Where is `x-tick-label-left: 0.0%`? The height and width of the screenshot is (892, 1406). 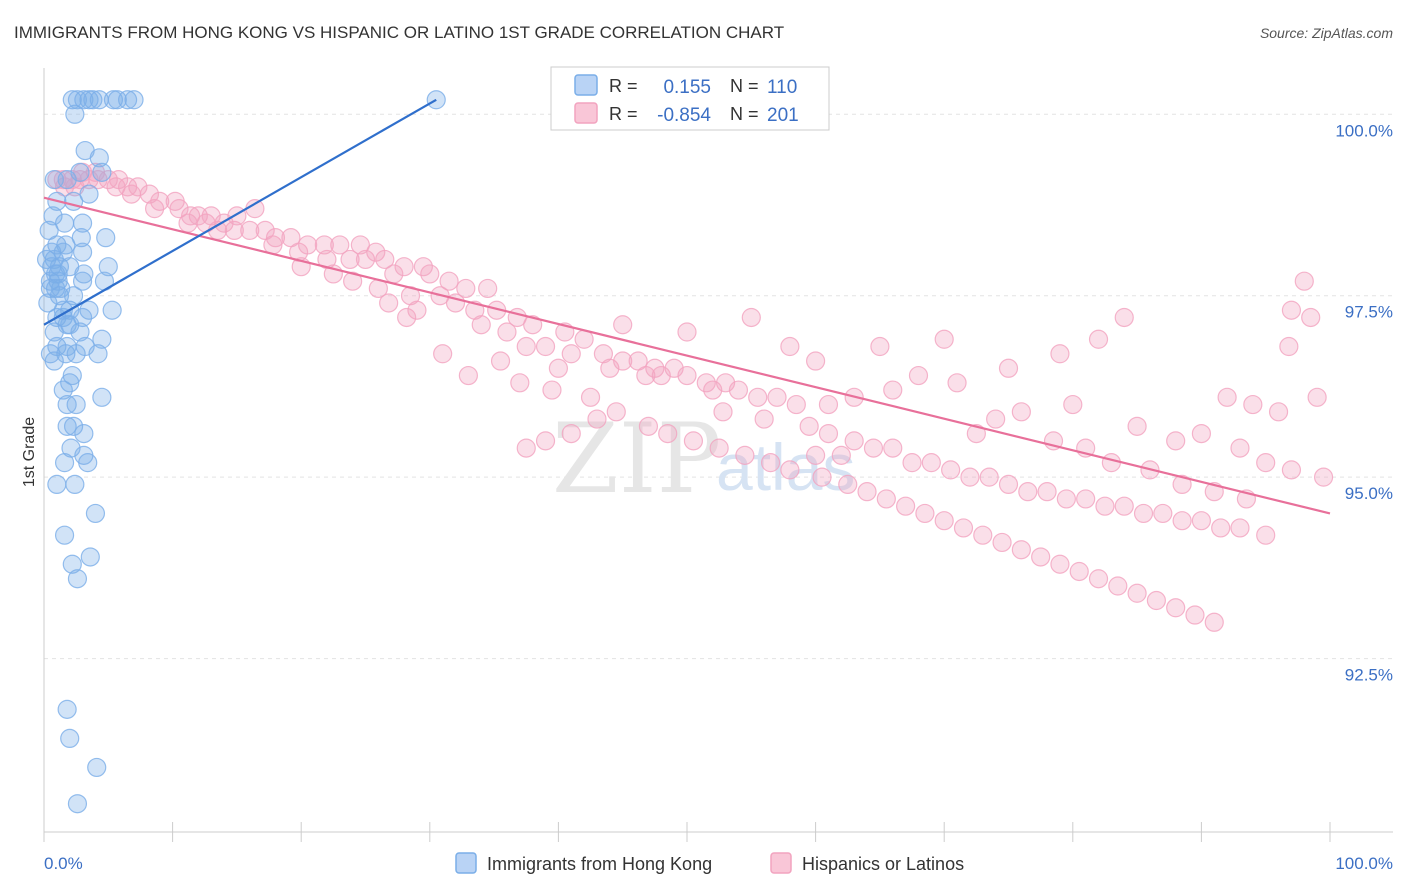 x-tick-label-left: 0.0% is located at coordinates (63, 863).